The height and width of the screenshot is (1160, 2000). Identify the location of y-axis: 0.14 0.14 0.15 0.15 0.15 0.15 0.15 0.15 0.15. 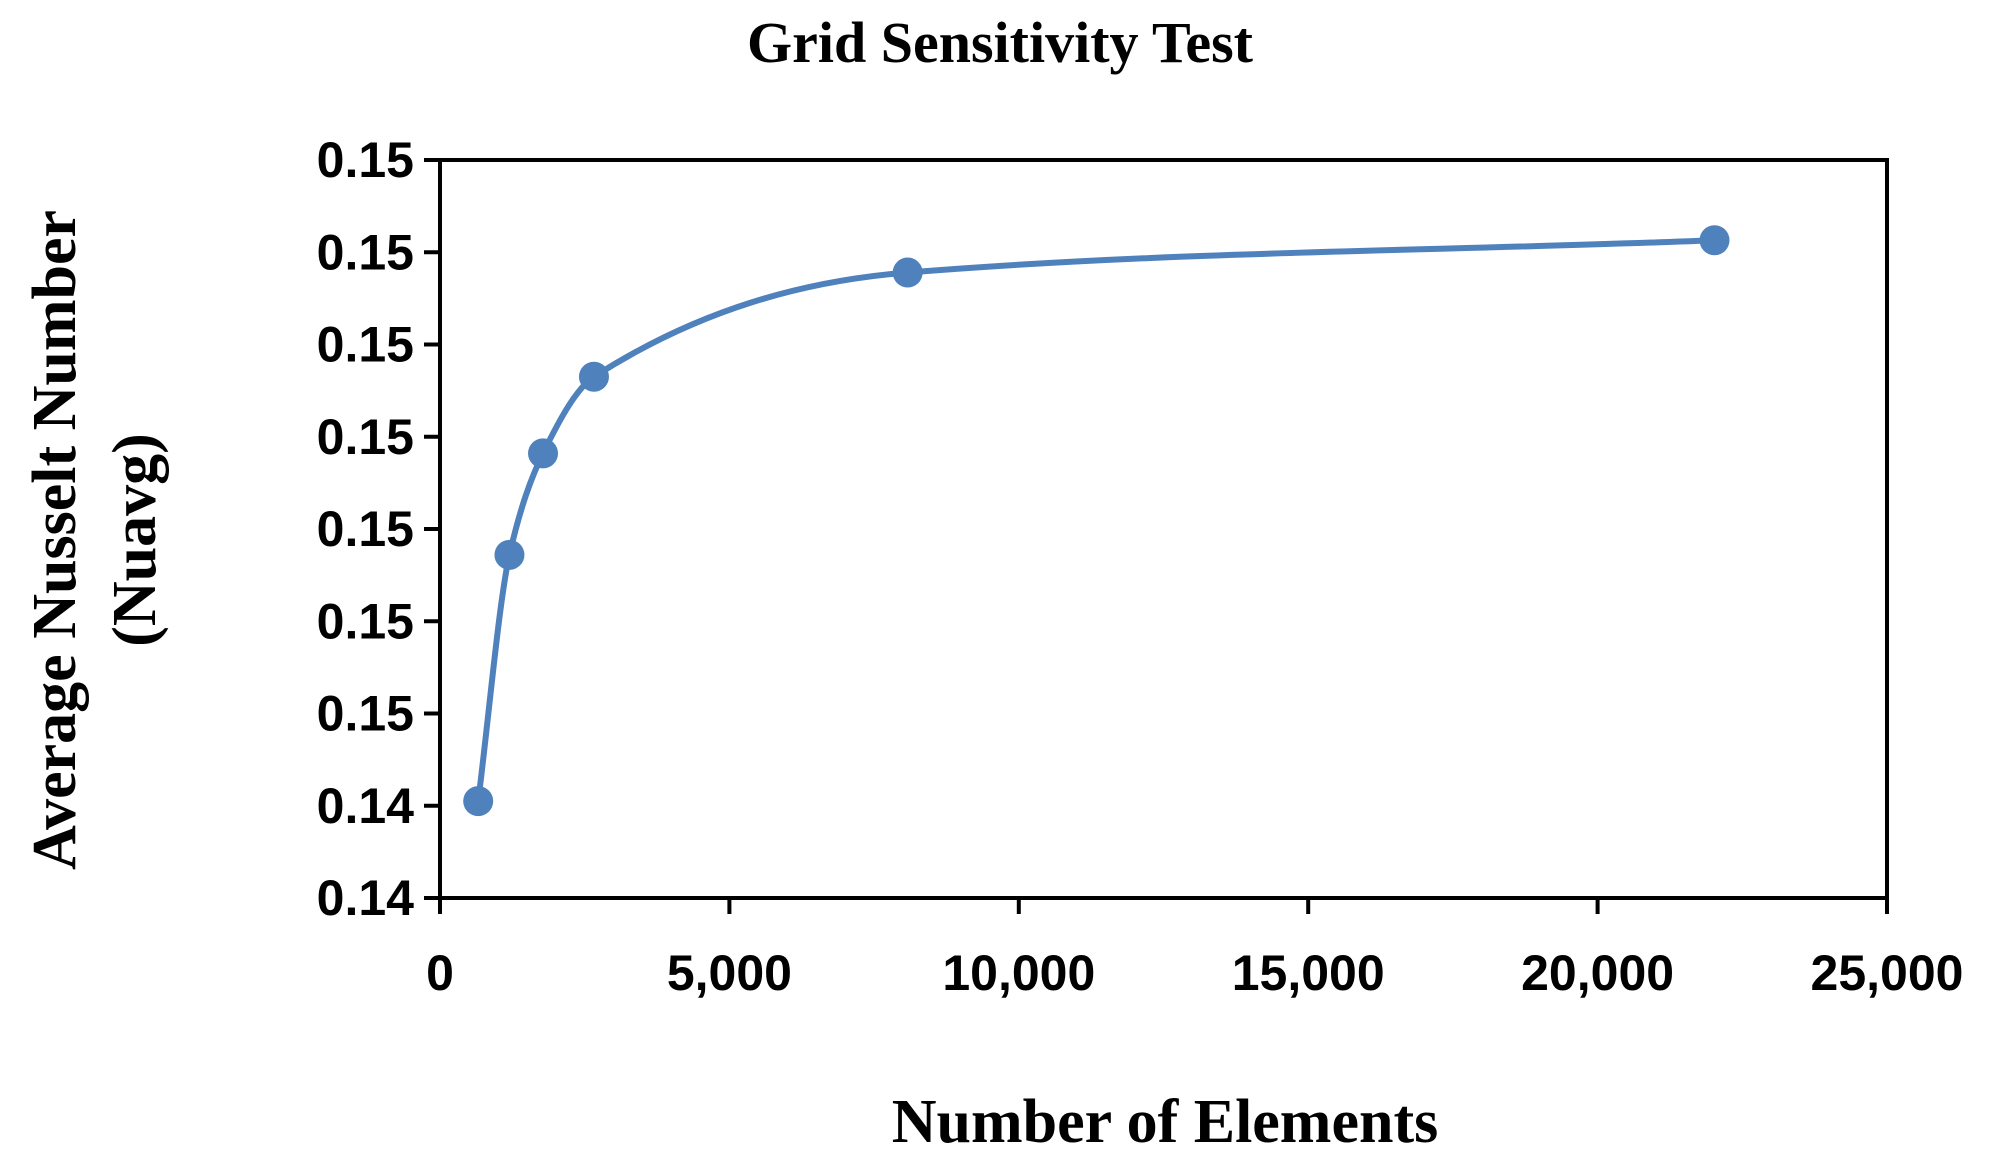
(378, 529).